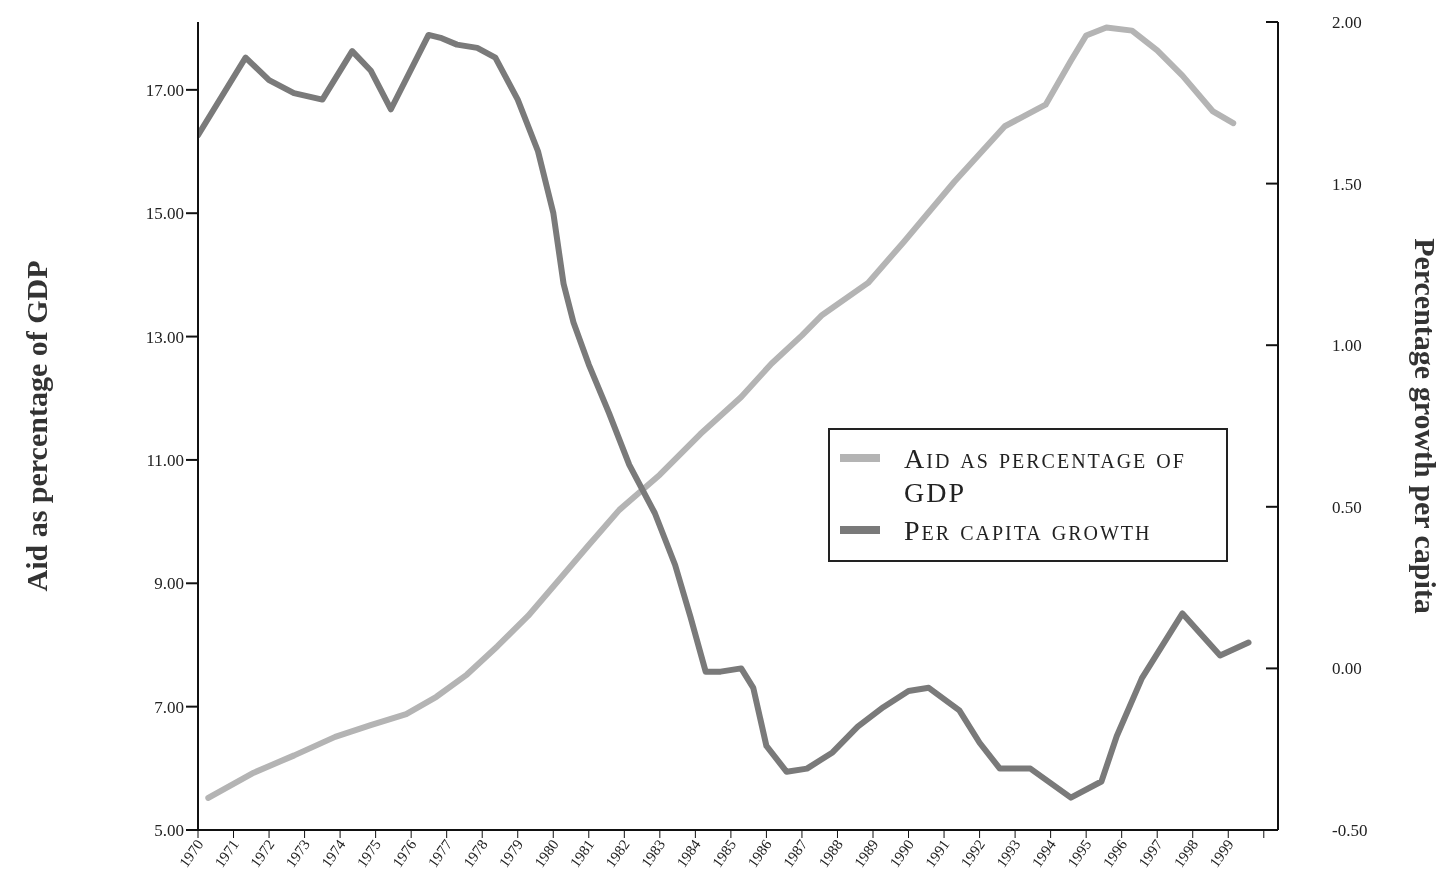 Image resolution: width=1443 pixels, height=895 pixels. What do you see at coordinates (169, 707) in the screenshot?
I see `y-tick-label: 7.00` at bounding box center [169, 707].